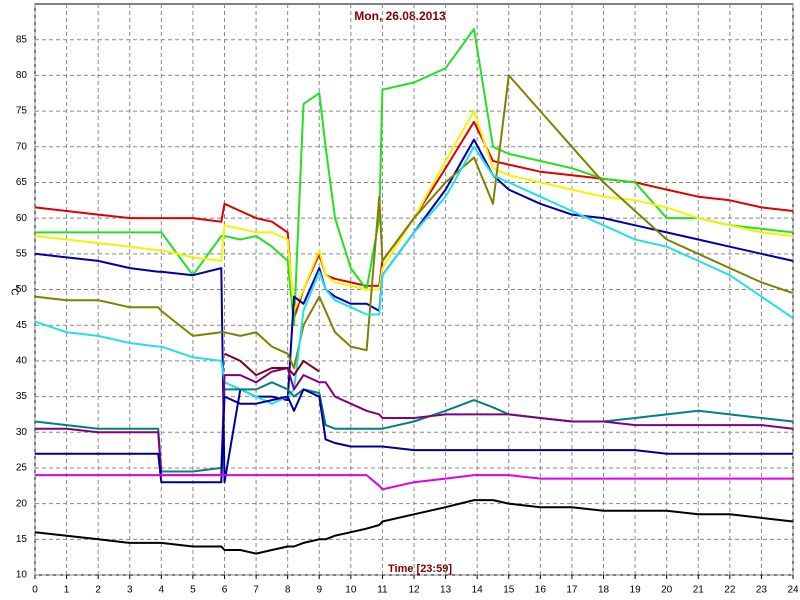  I want to click on x-tick-label: 23, so click(762, 590).